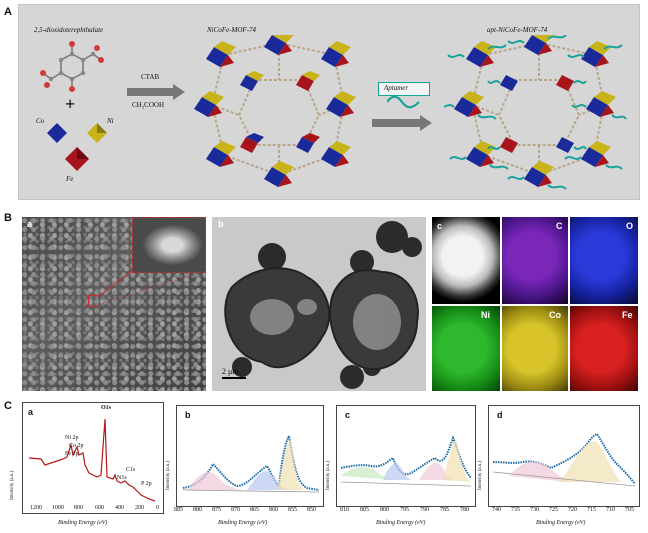  What do you see at coordinates (94, 301) in the screenshot?
I see `sem-zoom-box` at bounding box center [94, 301].